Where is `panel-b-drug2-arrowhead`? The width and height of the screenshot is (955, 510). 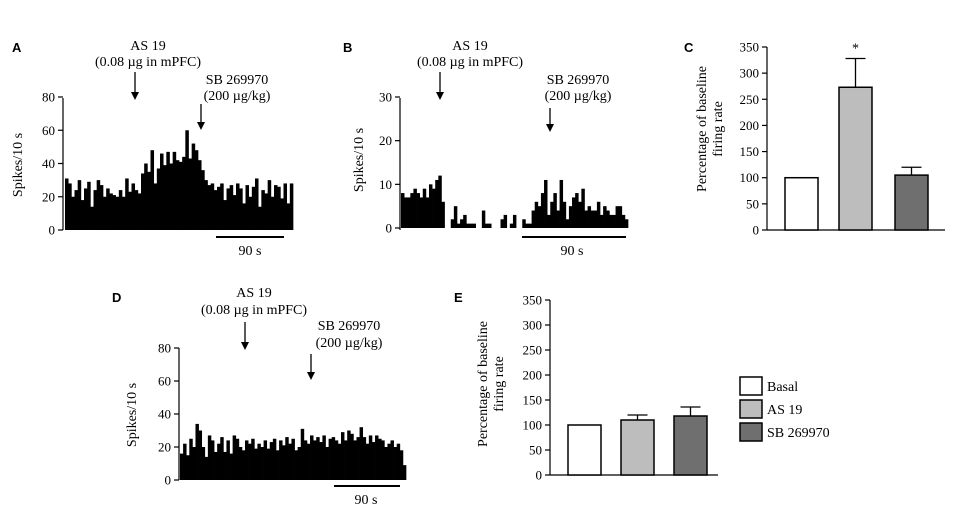
panel-b-drug2-arrowhead is located at coordinates (550, 128).